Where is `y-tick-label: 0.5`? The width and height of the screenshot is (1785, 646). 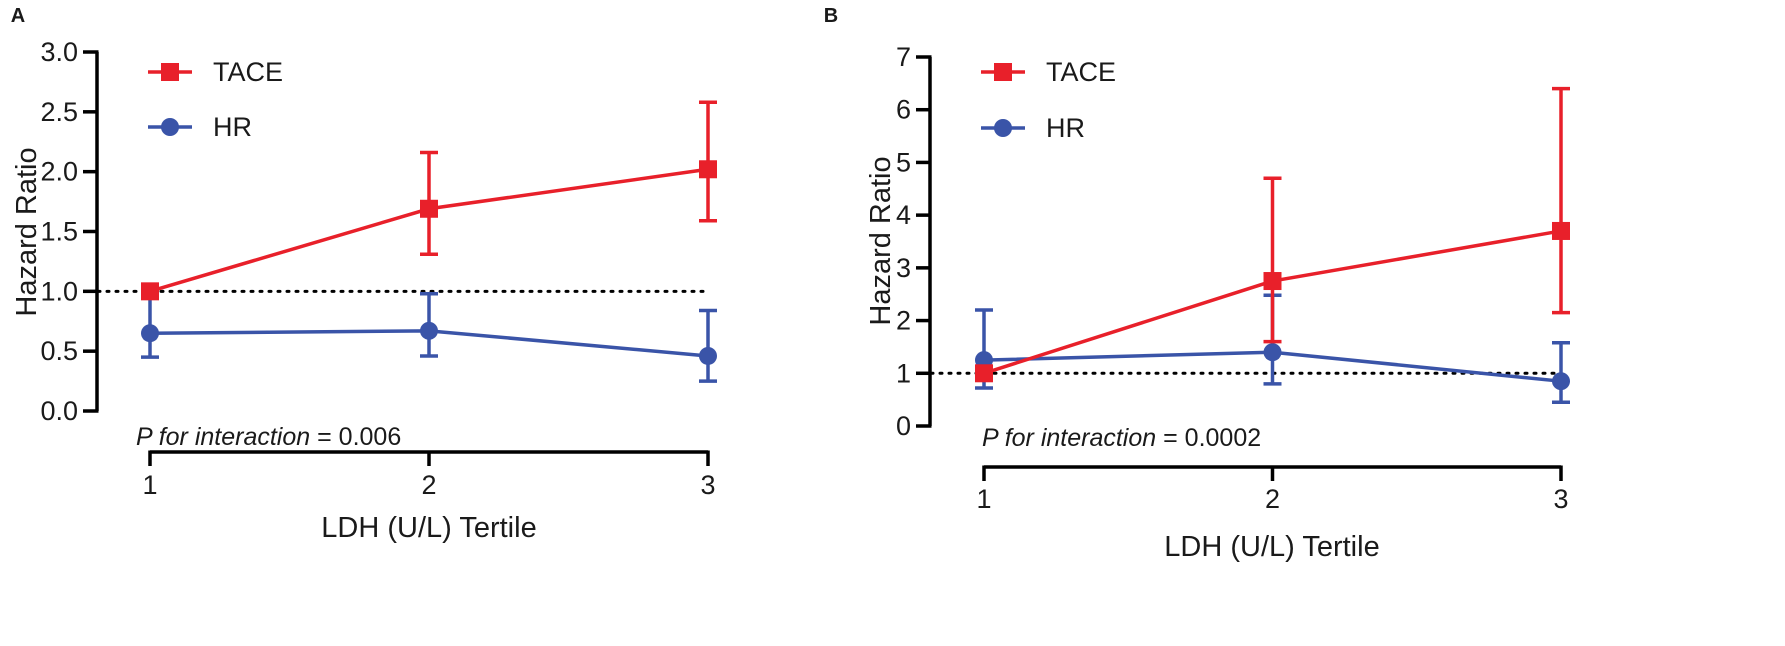
y-tick-label: 0.5 is located at coordinates (59, 351).